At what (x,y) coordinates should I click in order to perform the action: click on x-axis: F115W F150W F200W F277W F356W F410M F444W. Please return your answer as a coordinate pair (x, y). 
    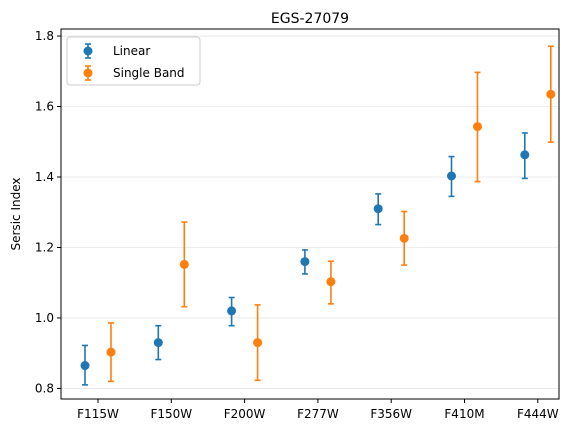
    Looking at the image, I should click on (318, 410).